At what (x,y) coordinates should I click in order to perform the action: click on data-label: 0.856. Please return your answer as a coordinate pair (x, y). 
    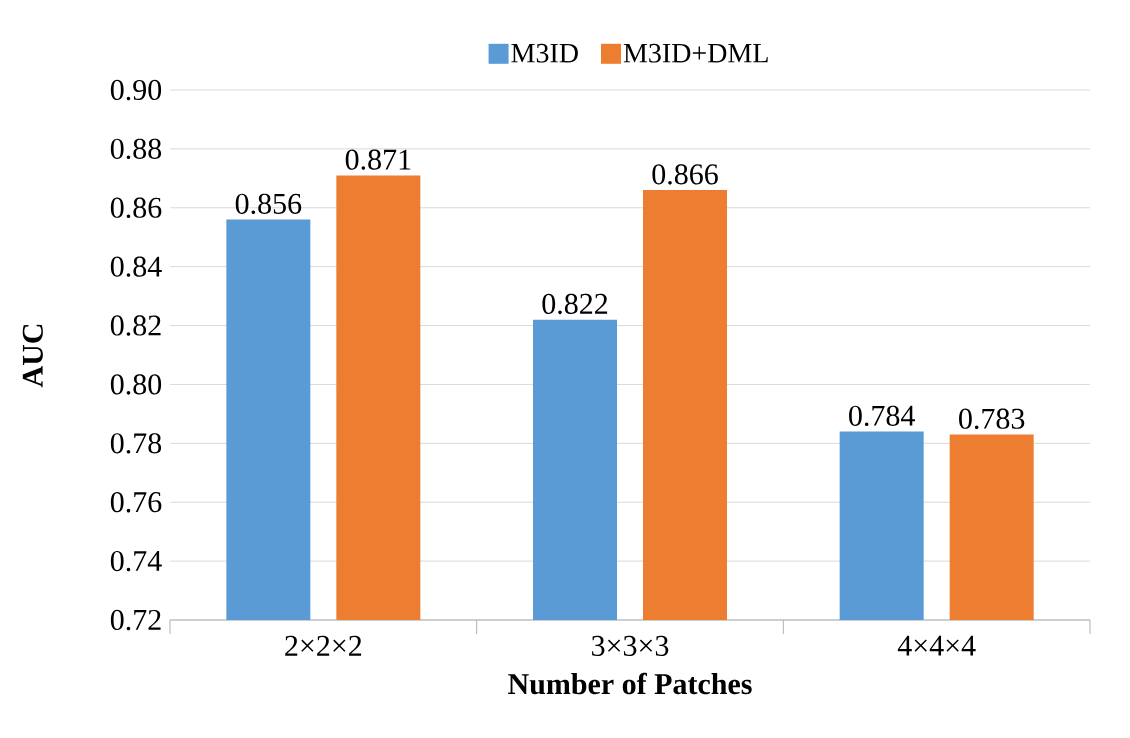
    Looking at the image, I should click on (268, 204).